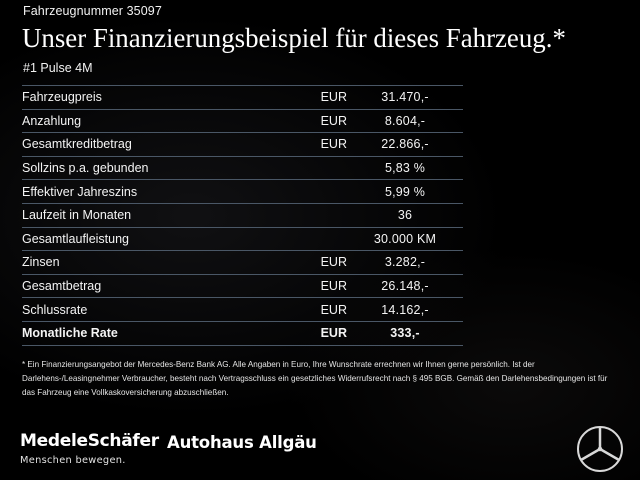  Describe the element at coordinates (154, 144) in the screenshot. I see `row-label: Gesamtkreditbetrag` at that location.